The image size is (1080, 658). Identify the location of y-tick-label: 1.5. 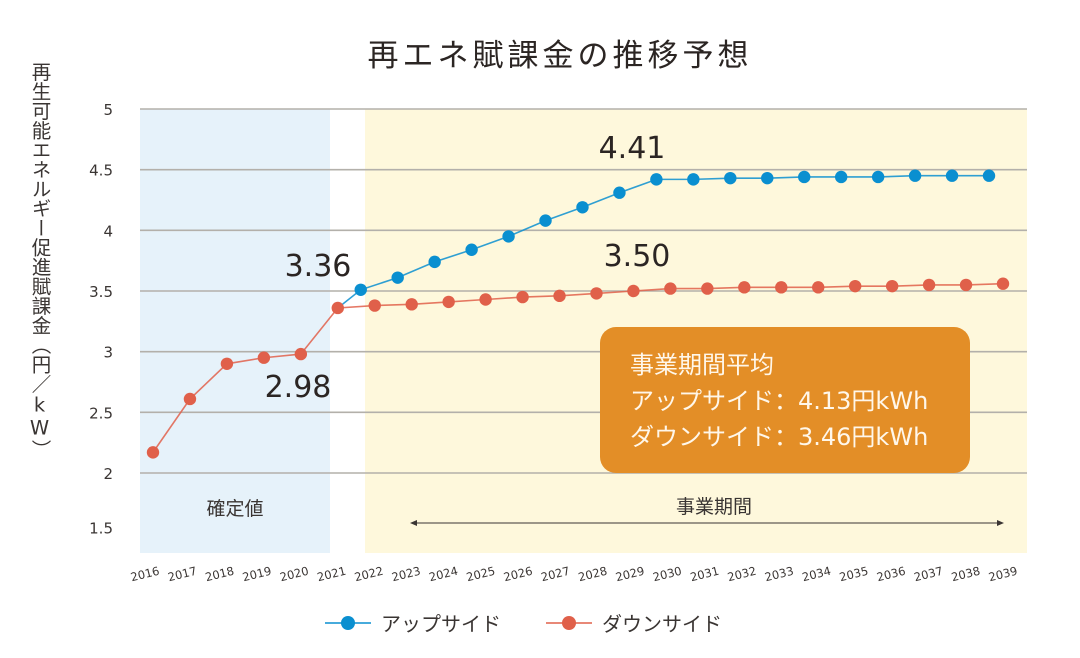
(101, 529).